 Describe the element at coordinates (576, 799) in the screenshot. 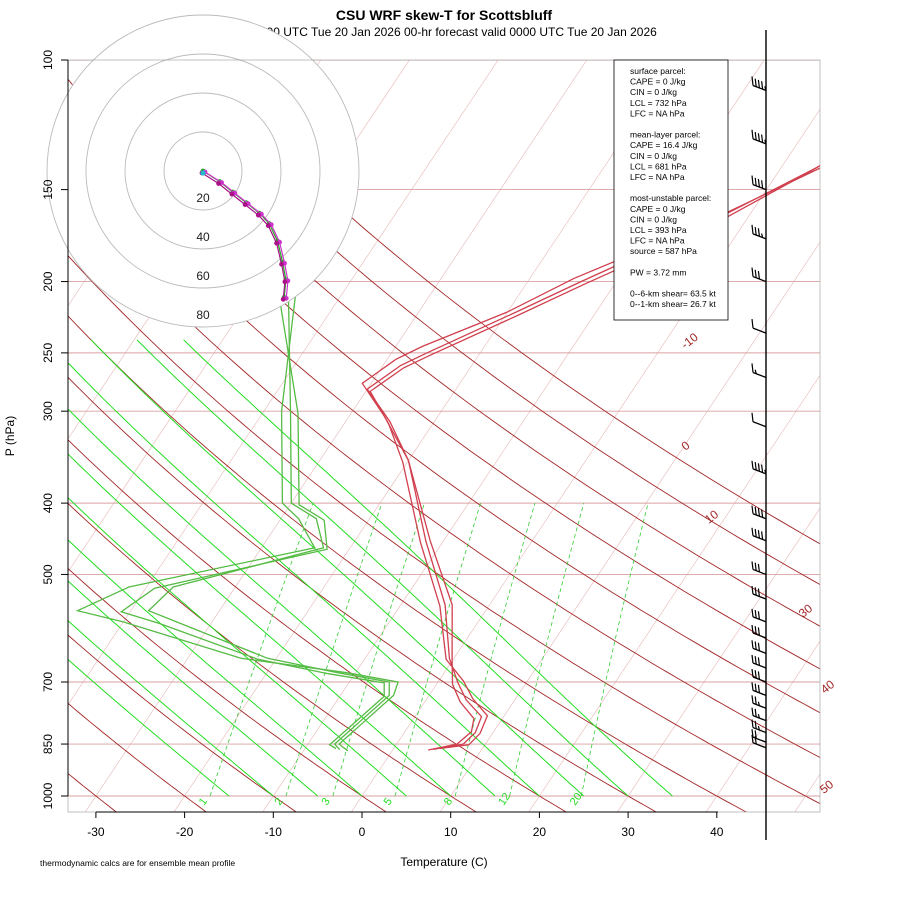

I see `mixing-ratio-label: 20` at that location.